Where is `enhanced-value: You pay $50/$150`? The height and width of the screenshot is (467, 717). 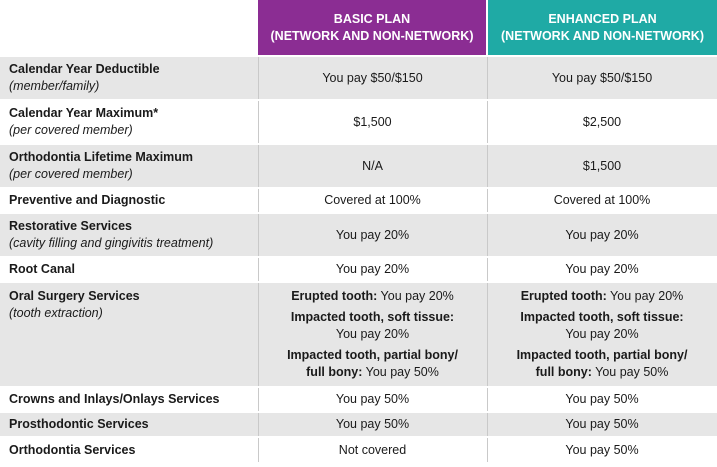 enhanced-value: You pay $50/$150 is located at coordinates (602, 77).